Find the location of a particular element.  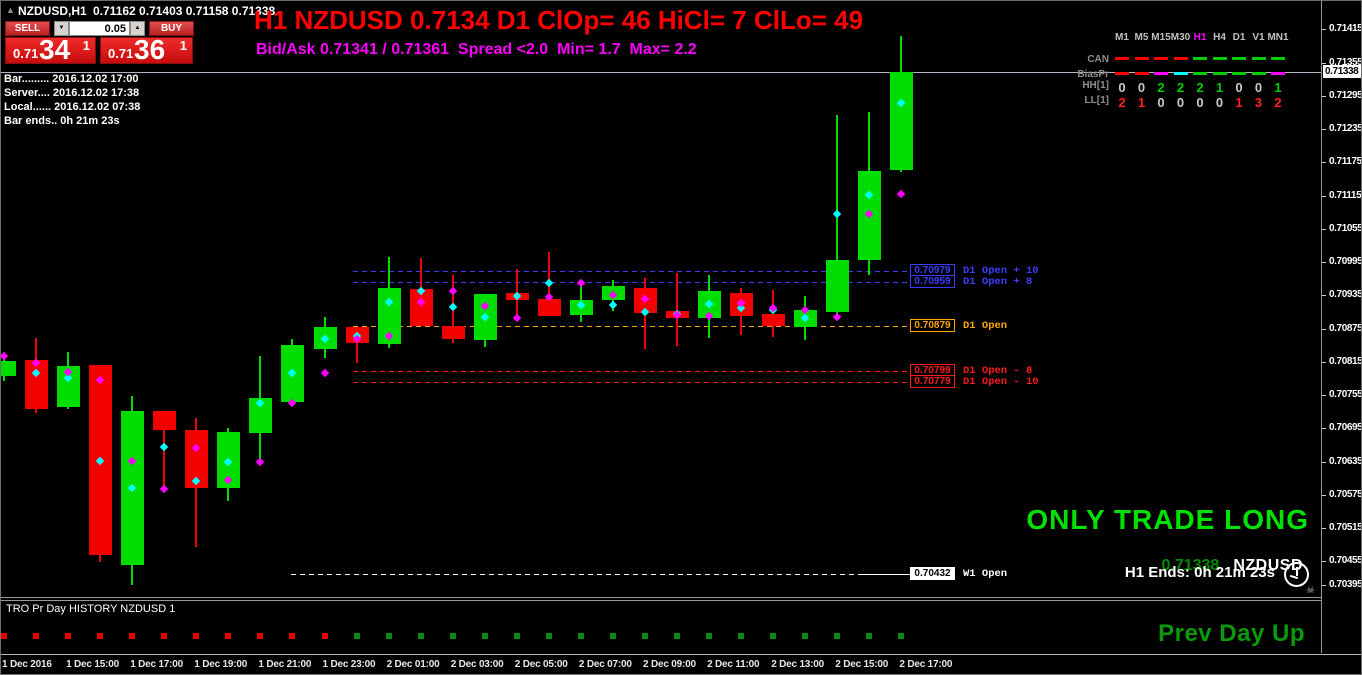

price-tick-label: 0.71115 is located at coordinates (1345, 195).